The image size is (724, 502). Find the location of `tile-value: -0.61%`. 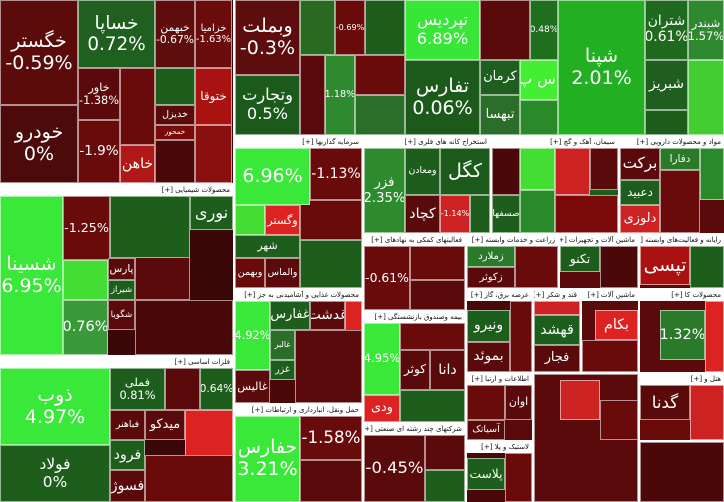

tile-value: -0.61% is located at coordinates (387, 277).